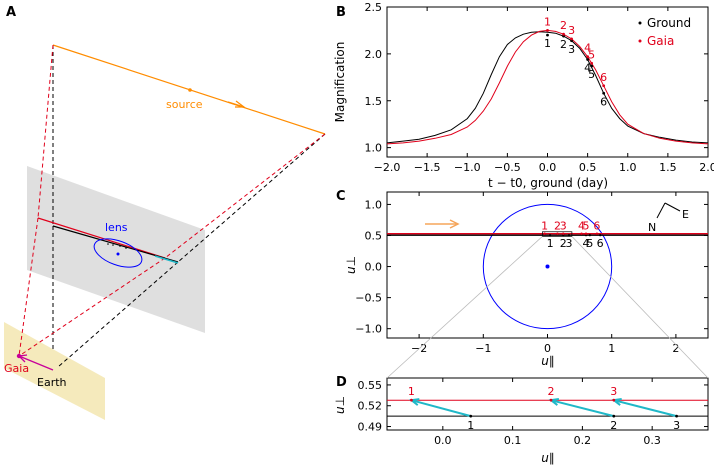 Image resolution: width=714 pixels, height=469 pixels. Describe the element at coordinates (563, 44) in the screenshot. I see `panel-b-point-label-ground-2: 2` at that location.